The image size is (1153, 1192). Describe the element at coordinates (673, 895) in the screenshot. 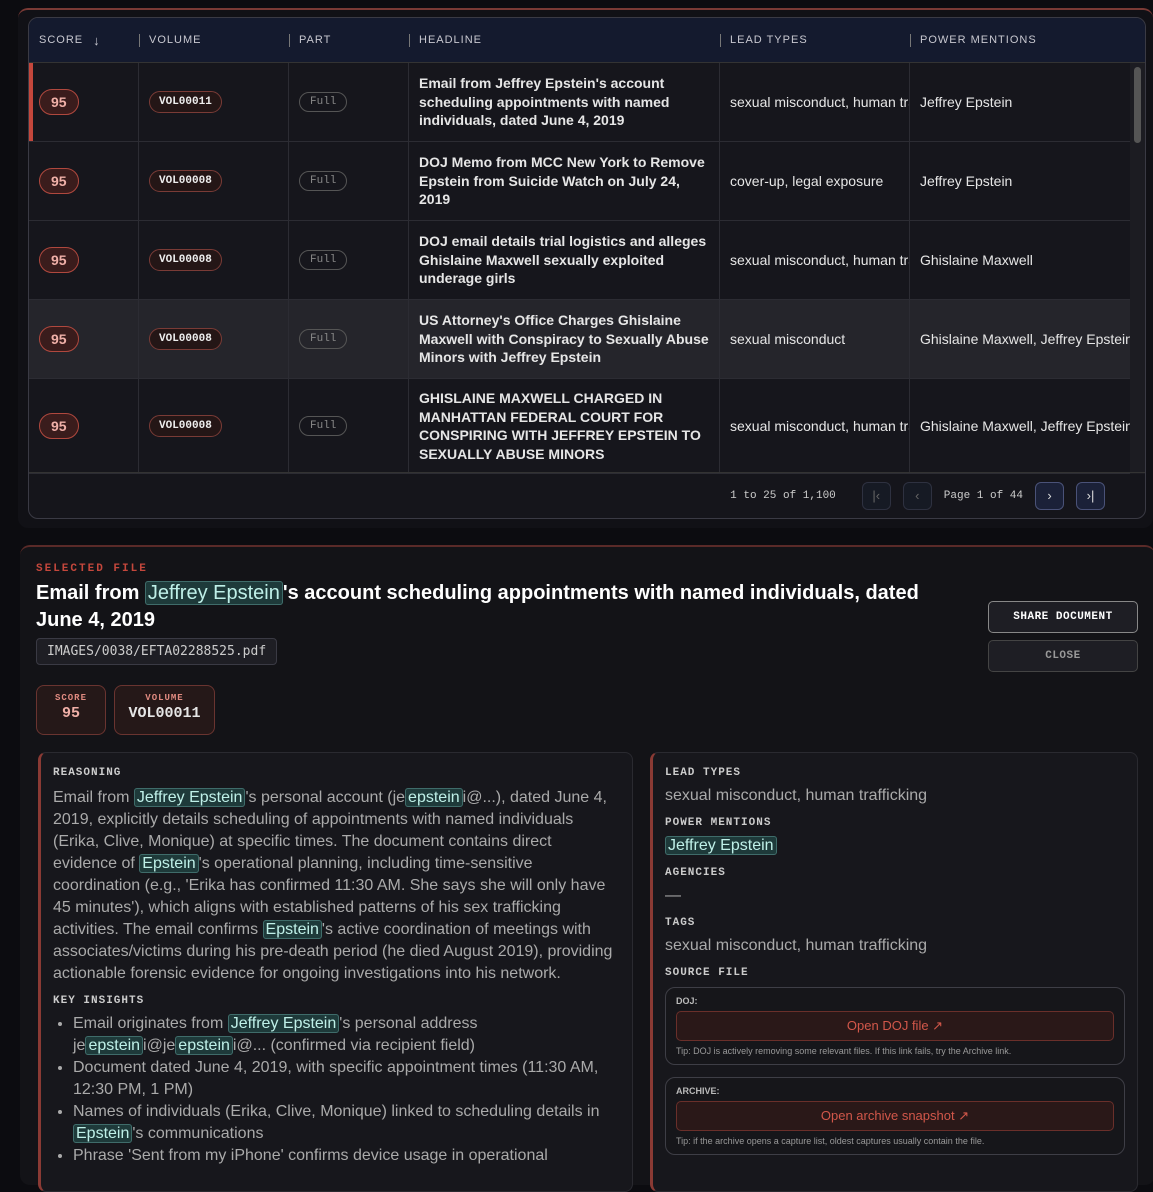

I see `agencies-value: —` at that location.